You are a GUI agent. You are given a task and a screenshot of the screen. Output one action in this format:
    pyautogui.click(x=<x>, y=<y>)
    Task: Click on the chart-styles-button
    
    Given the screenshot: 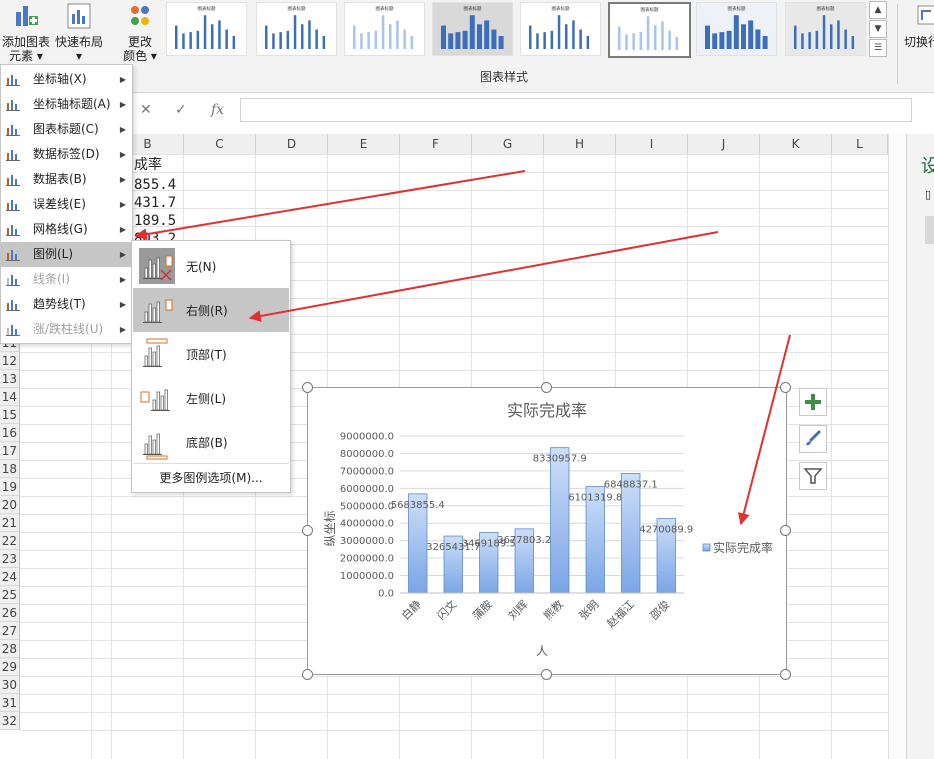 What is the action you would take?
    pyautogui.click(x=813, y=439)
    